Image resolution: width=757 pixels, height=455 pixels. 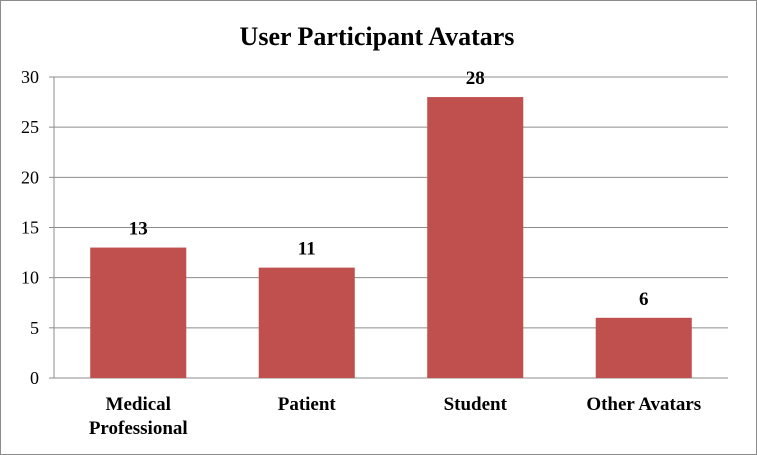 I want to click on data-label: 11, so click(x=307, y=249).